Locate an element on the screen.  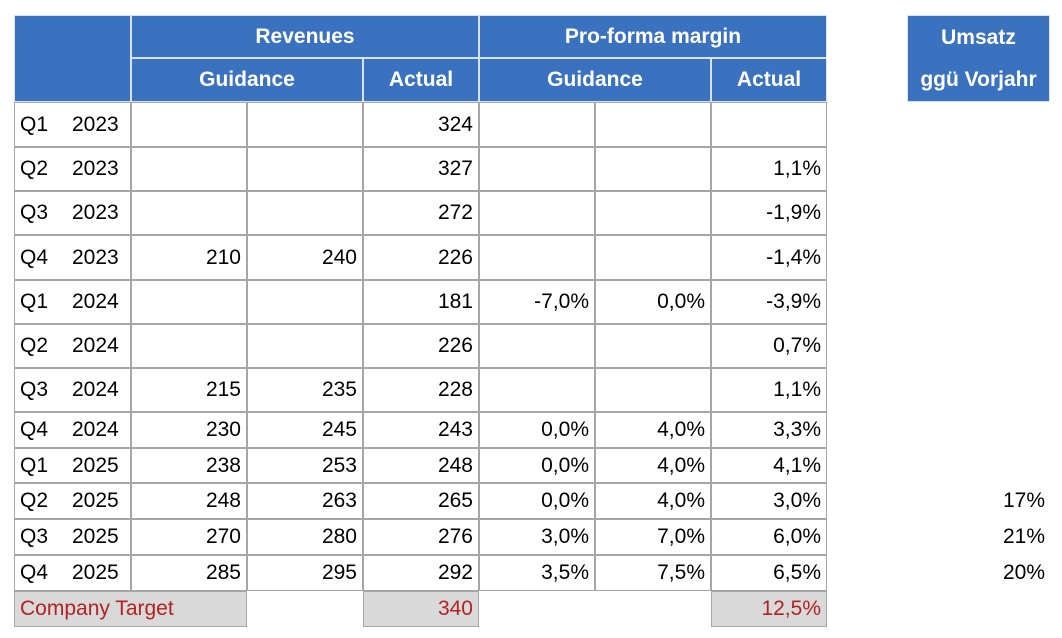
value-cell: 324 is located at coordinates (421, 124).